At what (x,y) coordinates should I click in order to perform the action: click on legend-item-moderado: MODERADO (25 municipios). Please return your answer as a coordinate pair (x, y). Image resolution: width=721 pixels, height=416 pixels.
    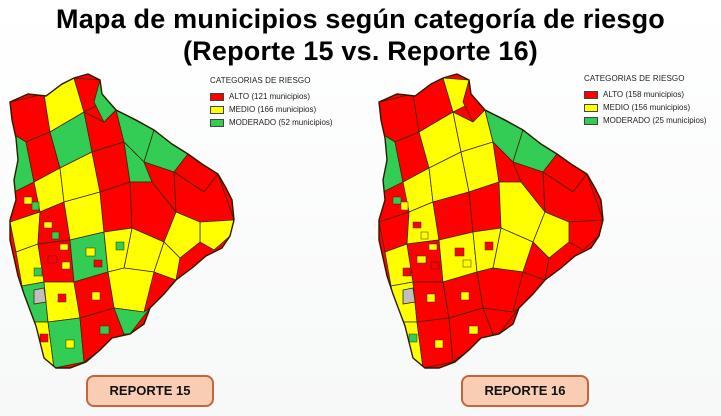
    Looking at the image, I should click on (652, 120).